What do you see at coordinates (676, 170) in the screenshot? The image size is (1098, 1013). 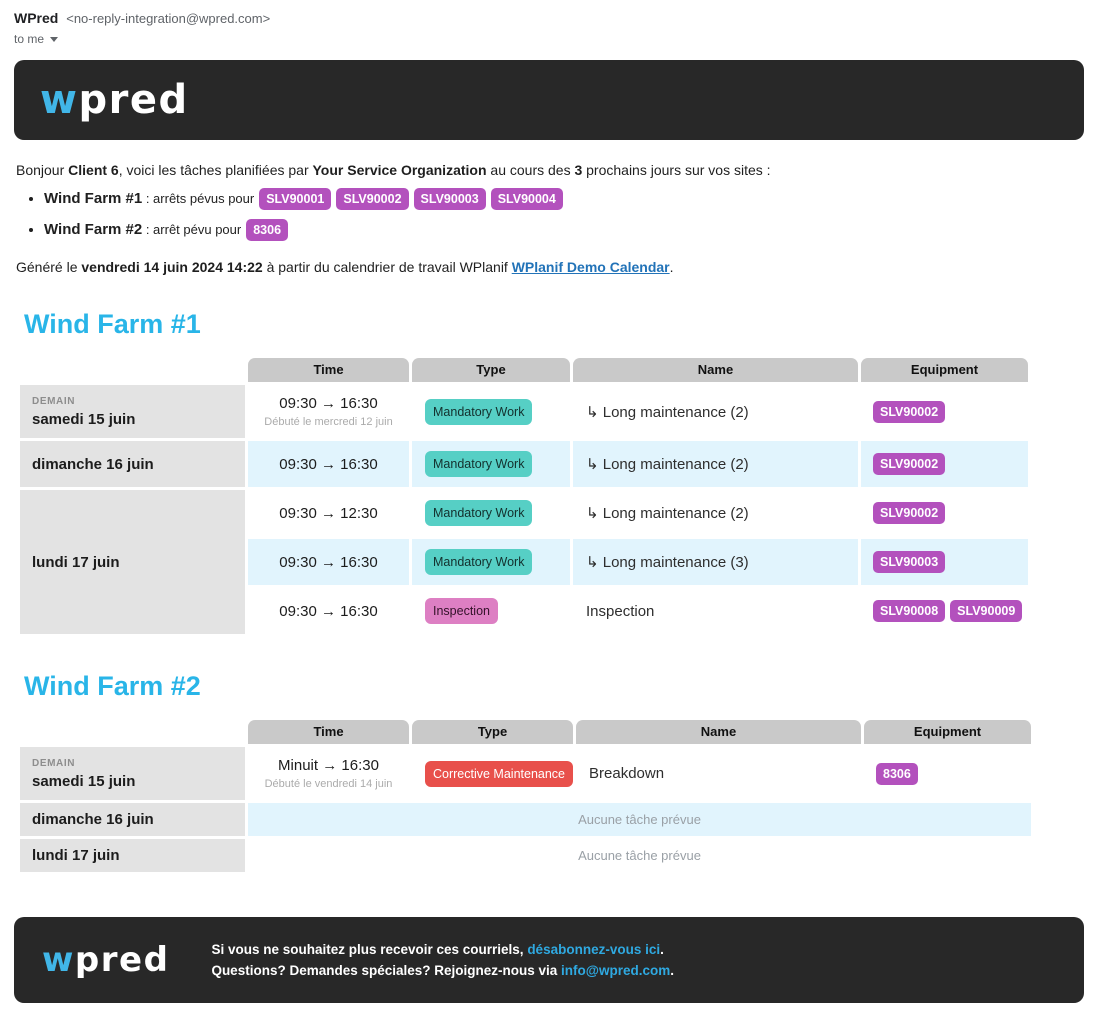 I see `intro-suffix: prochains jours sur vos sites :` at bounding box center [676, 170].